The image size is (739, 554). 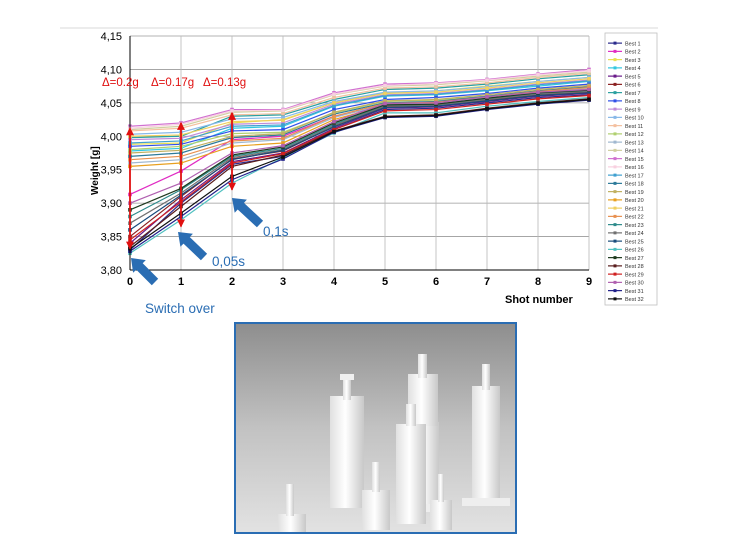 What do you see at coordinates (633, 53) in the screenshot?
I see `legend-entry: Best 2` at bounding box center [633, 53].